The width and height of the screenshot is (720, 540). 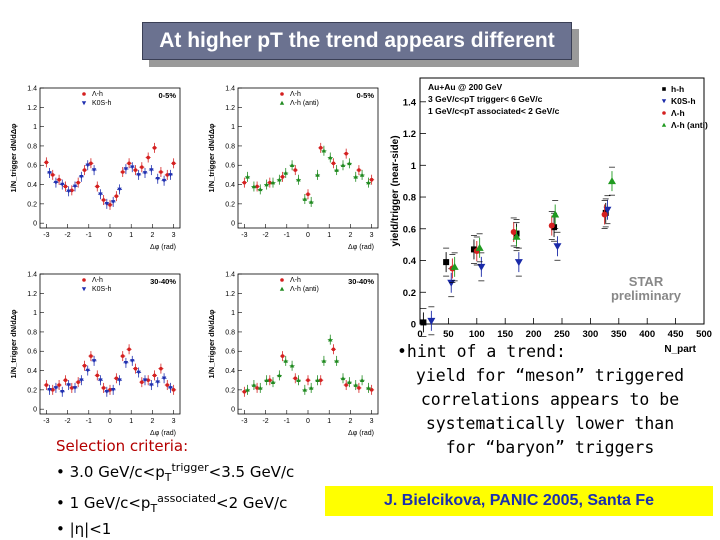 What do you see at coordinates (550, 399) in the screenshot?
I see `hint-line-2: correlations appears to be` at bounding box center [550, 399].